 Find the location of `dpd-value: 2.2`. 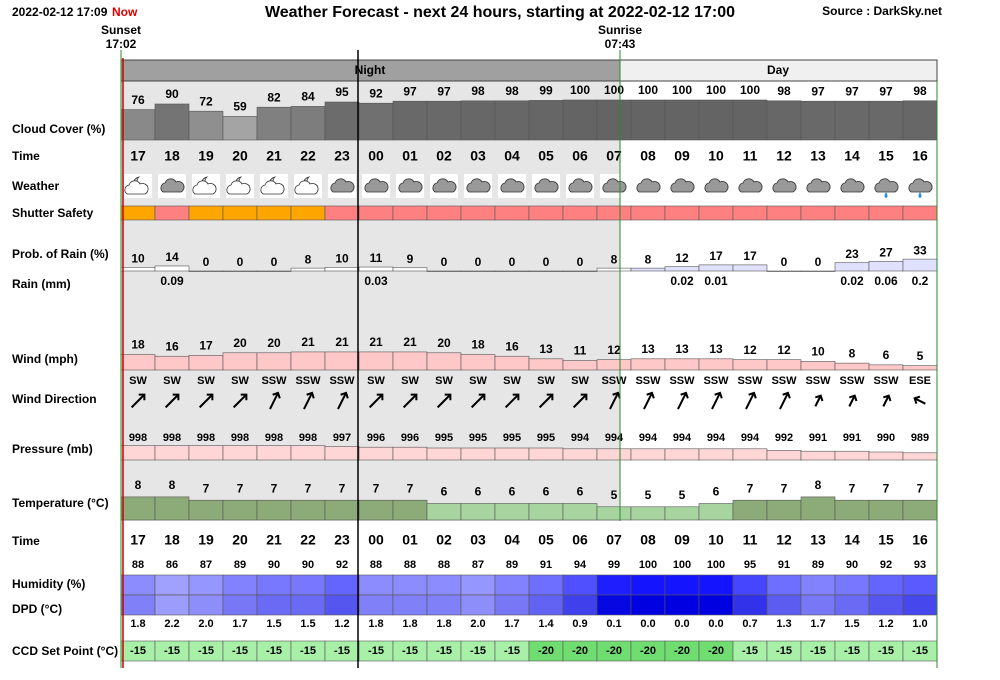

dpd-value: 2.2 is located at coordinates (171, 624).